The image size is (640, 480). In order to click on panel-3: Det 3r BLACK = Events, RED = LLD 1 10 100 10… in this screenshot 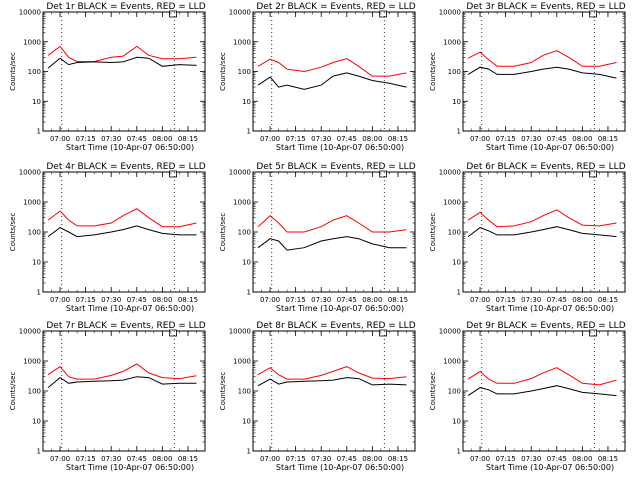, I will do `click(527, 77)`.